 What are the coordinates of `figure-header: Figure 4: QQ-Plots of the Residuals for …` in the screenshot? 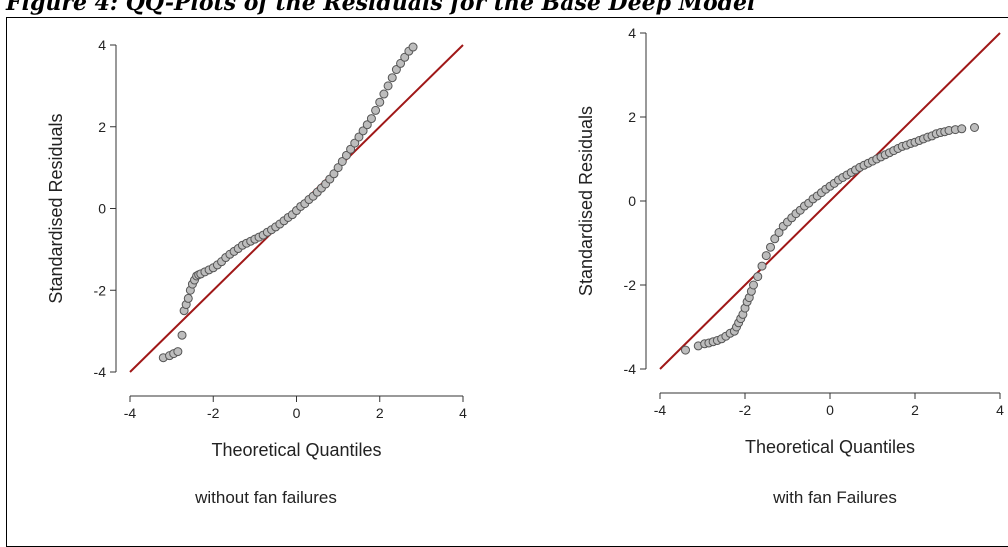 It's located at (381, 8).